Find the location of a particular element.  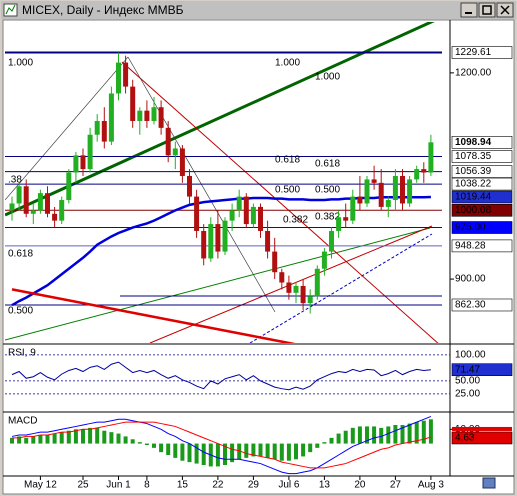

price-box-label: 71.47 is located at coordinates (467, 369).